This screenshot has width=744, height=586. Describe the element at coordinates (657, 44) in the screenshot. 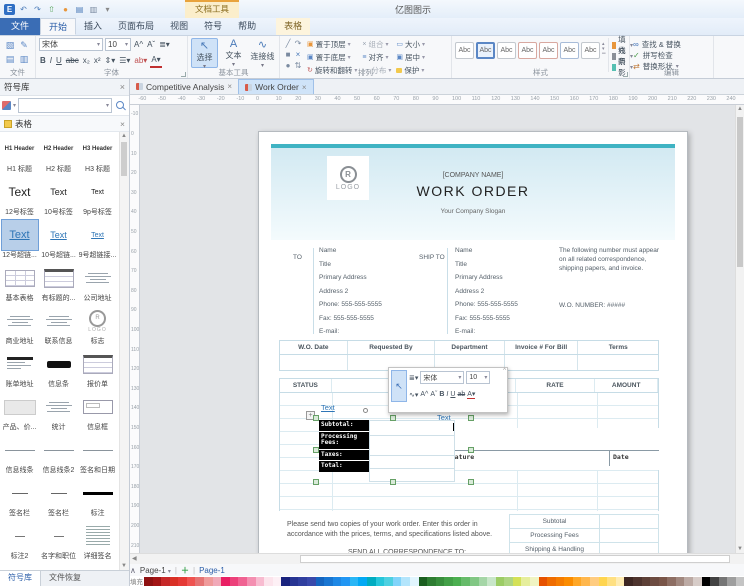

I see `edit-查找 & 替换: ∞ 查找 & 替换` at that location.